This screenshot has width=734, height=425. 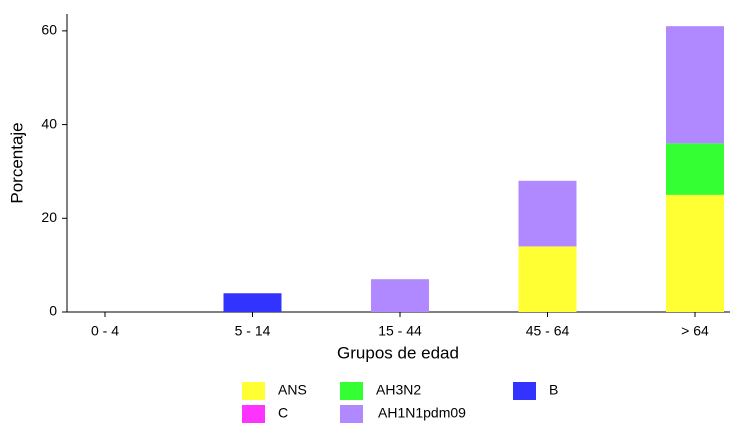 I want to click on legend-label: AH3N2, so click(x=398, y=390).